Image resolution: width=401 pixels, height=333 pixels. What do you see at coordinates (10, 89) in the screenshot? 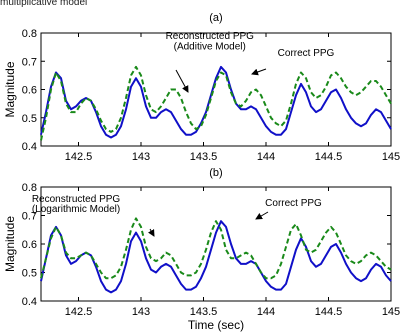
I see `panel-a-ylabel: Magnitude` at bounding box center [10, 89].